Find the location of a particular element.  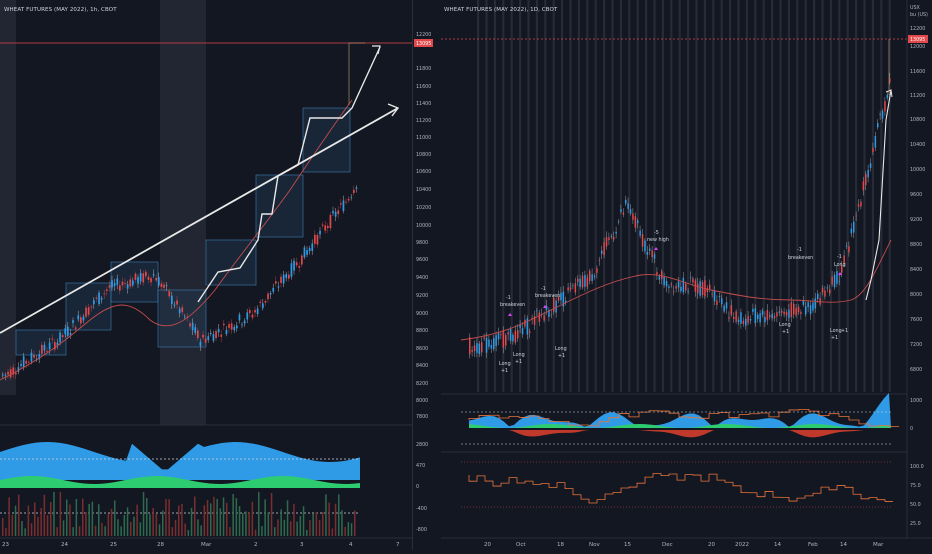

osc-tick: 0 is located at coordinates (417, 487).